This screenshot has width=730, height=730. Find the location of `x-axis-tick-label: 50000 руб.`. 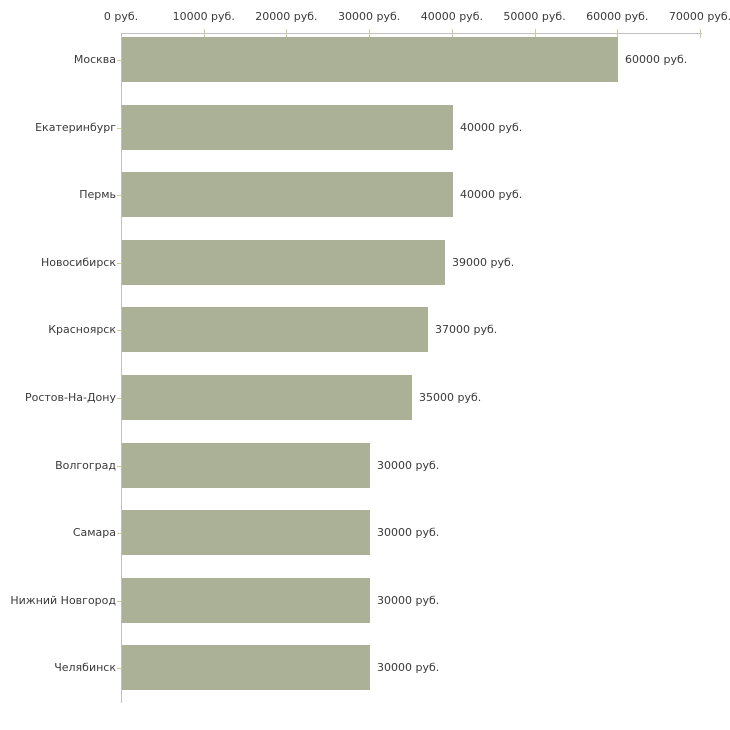

x-axis-tick-label: 50000 руб. is located at coordinates (534, 16).